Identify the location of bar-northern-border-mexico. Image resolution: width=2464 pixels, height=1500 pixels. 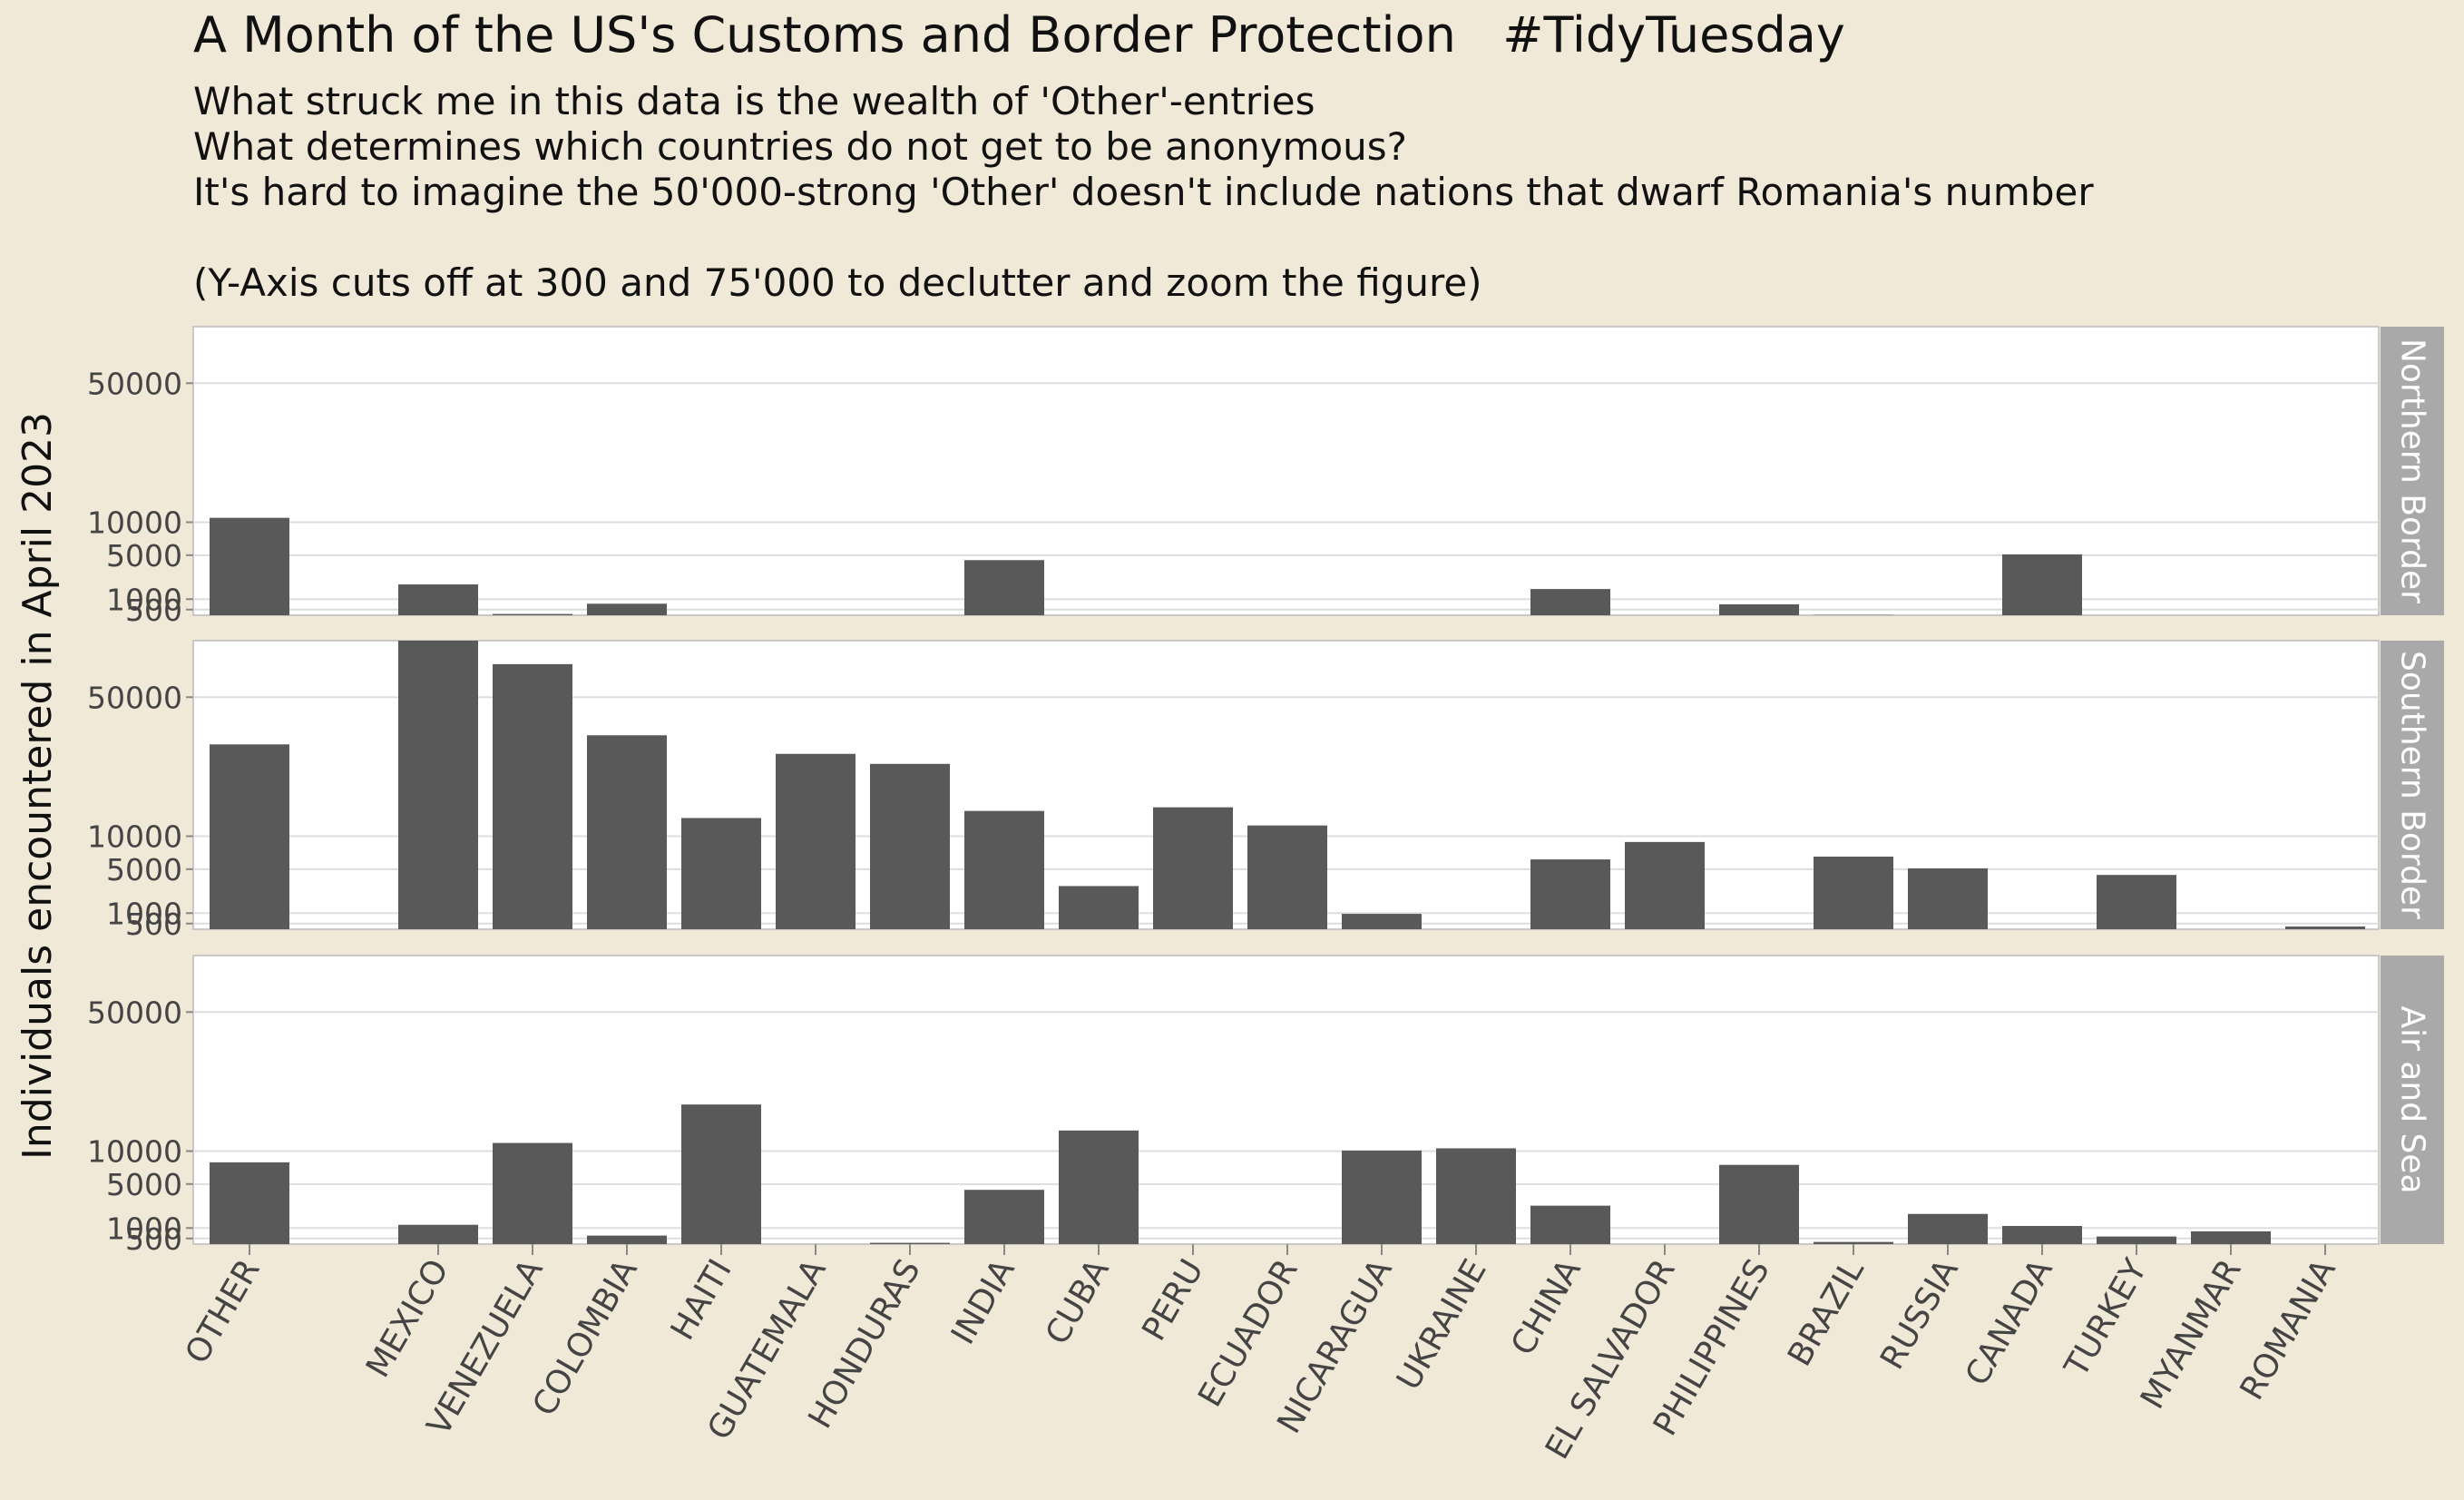
(438, 599).